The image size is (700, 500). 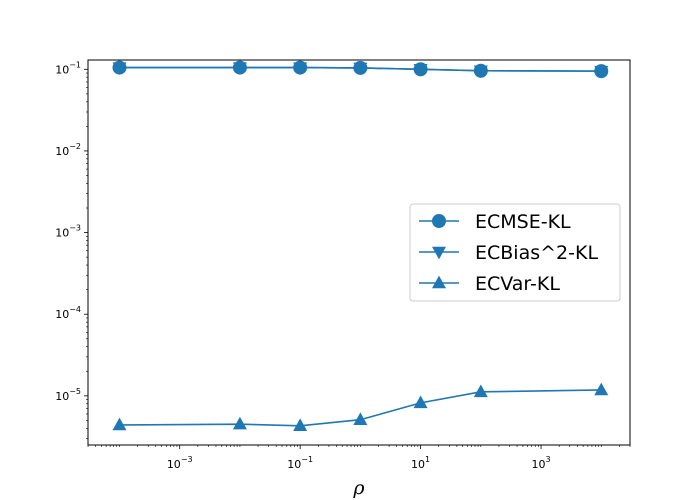 What do you see at coordinates (540, 463) in the screenshot?
I see `x-tick-label: 10³` at bounding box center [540, 463].